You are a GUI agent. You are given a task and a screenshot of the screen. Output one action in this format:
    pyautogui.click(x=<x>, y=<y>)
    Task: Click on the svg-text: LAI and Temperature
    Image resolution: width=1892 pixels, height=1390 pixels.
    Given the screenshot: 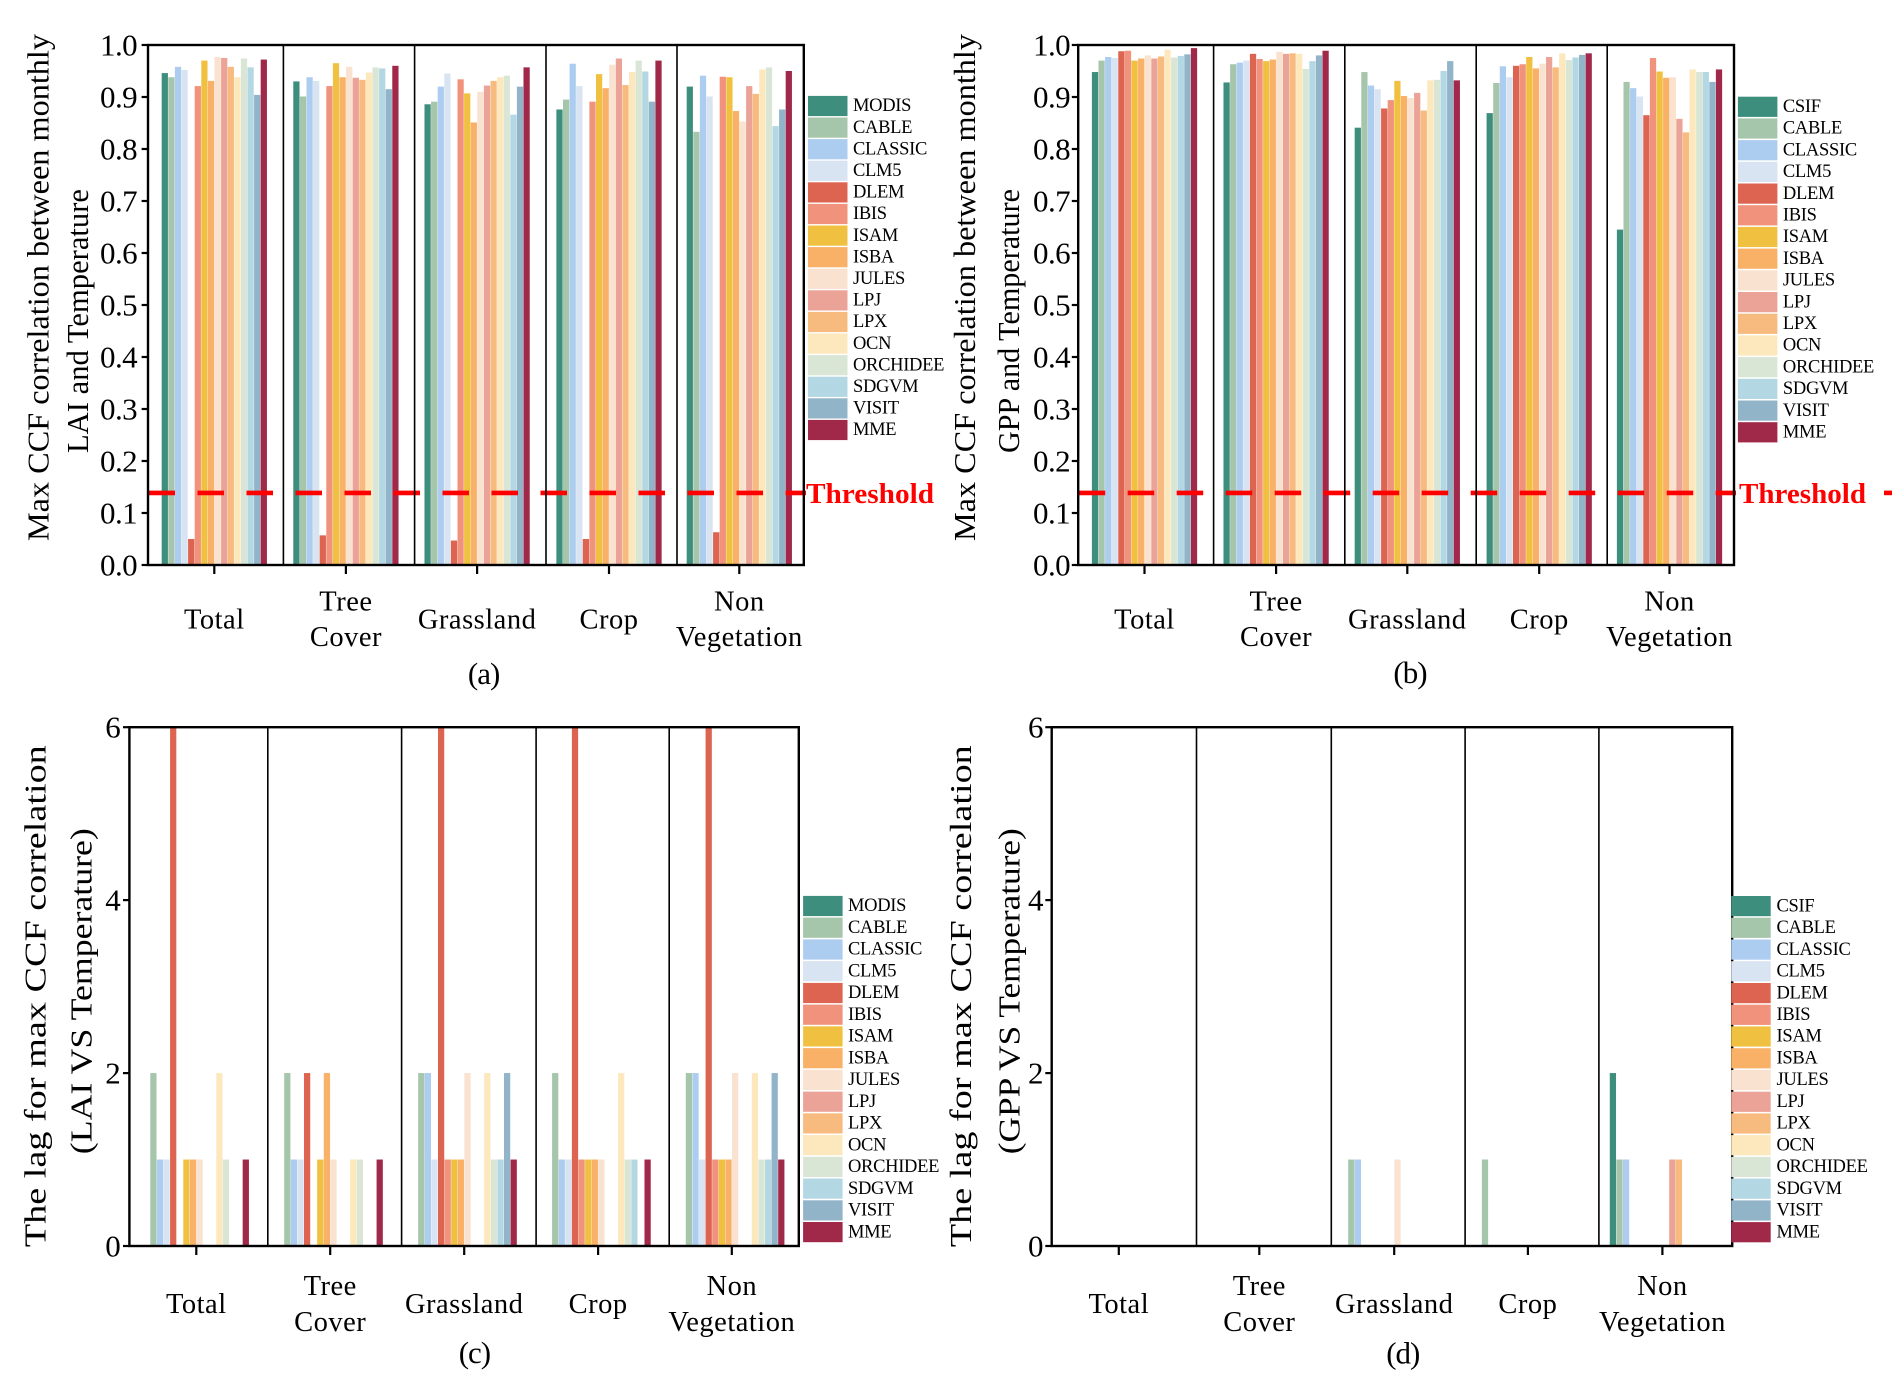 What is the action you would take?
    pyautogui.click(x=77, y=321)
    